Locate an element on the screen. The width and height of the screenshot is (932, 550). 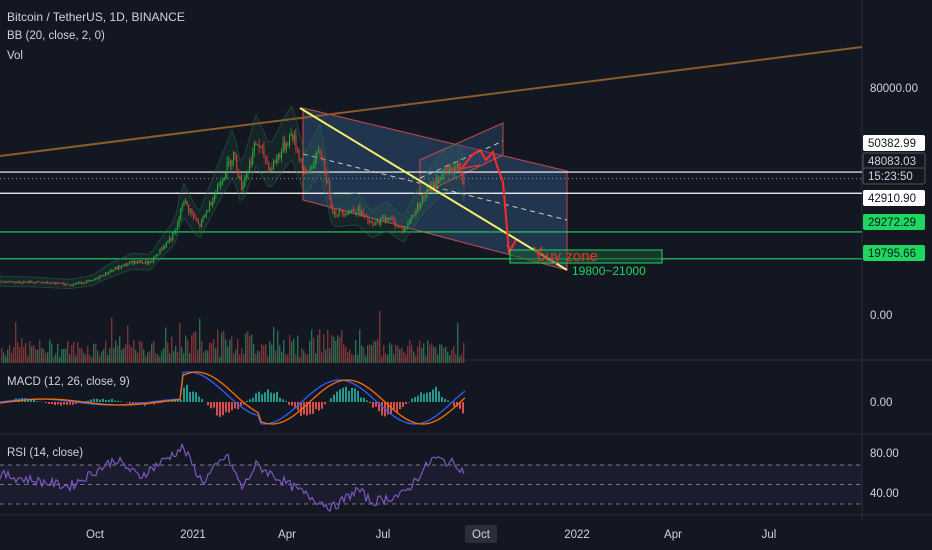
macd-line is located at coordinates (233, 398).